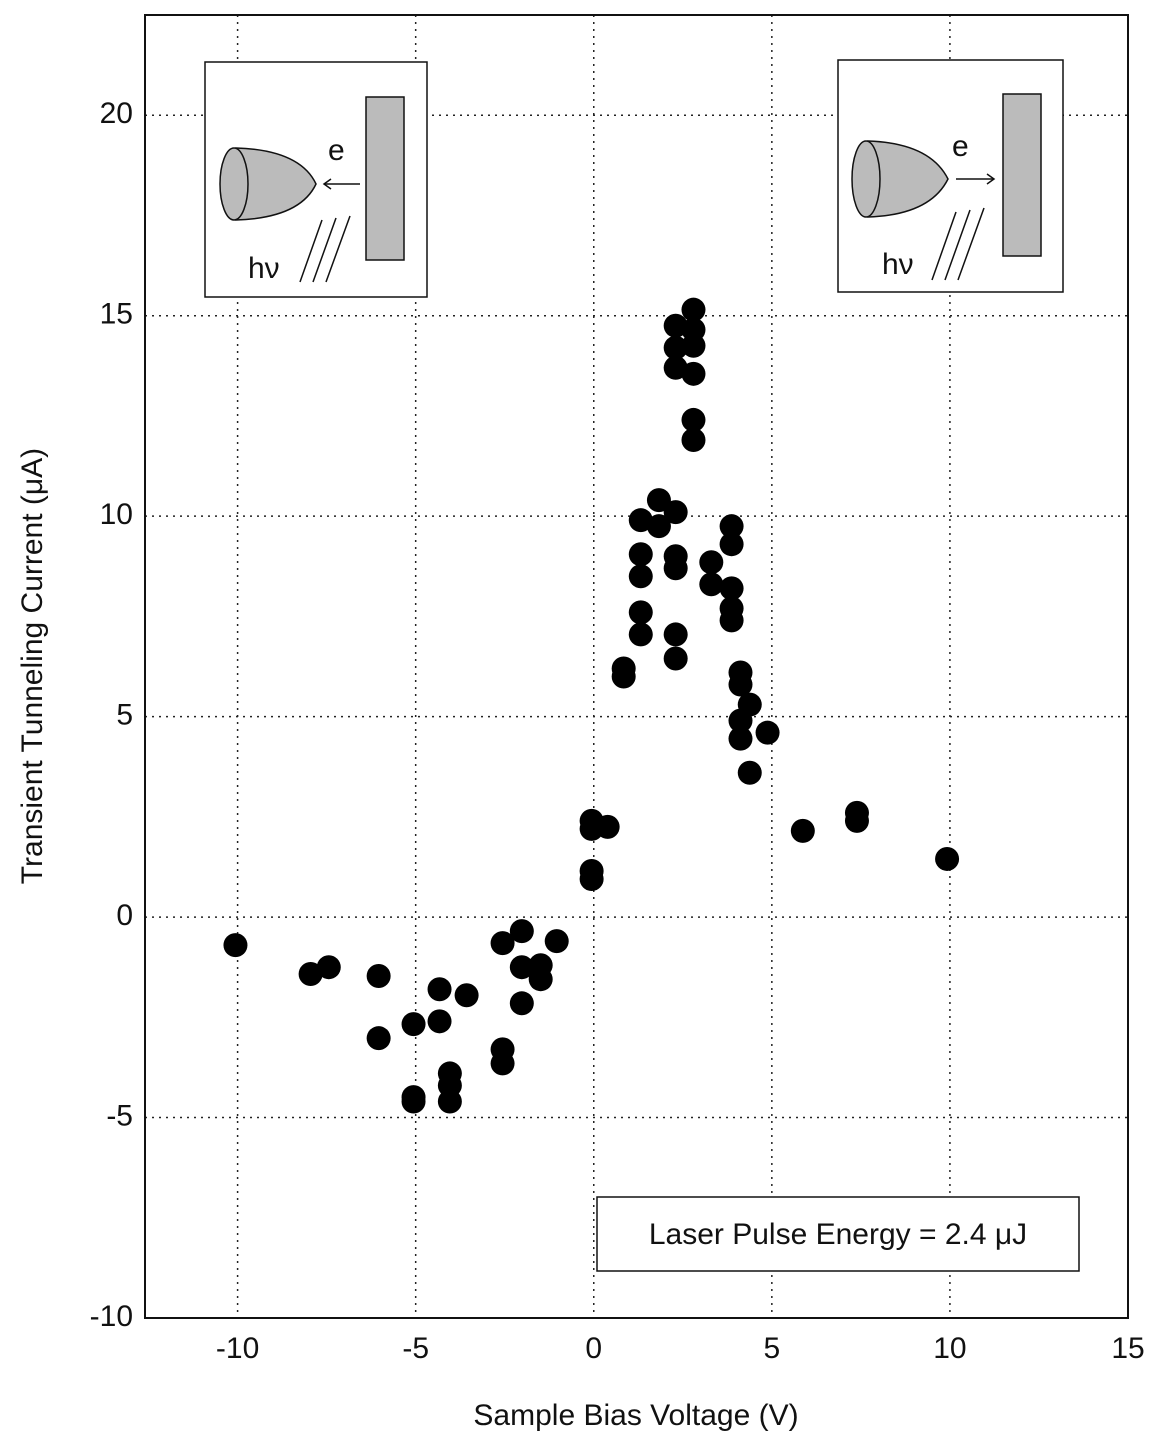  Describe the element at coordinates (124, 915) in the screenshot. I see `y-tick-label: 0` at that location.